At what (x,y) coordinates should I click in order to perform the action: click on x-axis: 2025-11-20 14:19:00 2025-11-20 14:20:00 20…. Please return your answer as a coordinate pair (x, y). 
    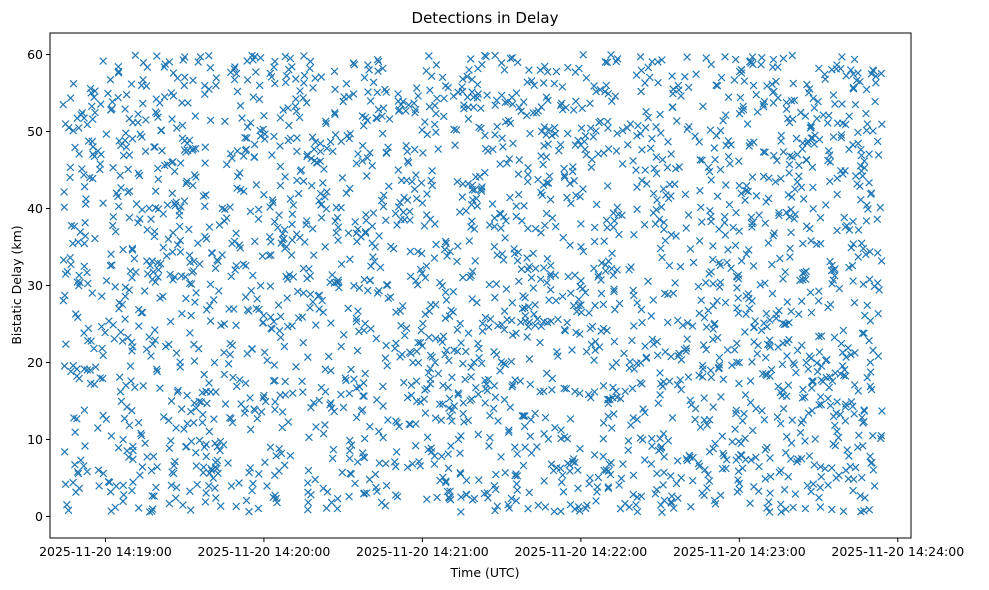
    Looking at the image, I should click on (501, 548).